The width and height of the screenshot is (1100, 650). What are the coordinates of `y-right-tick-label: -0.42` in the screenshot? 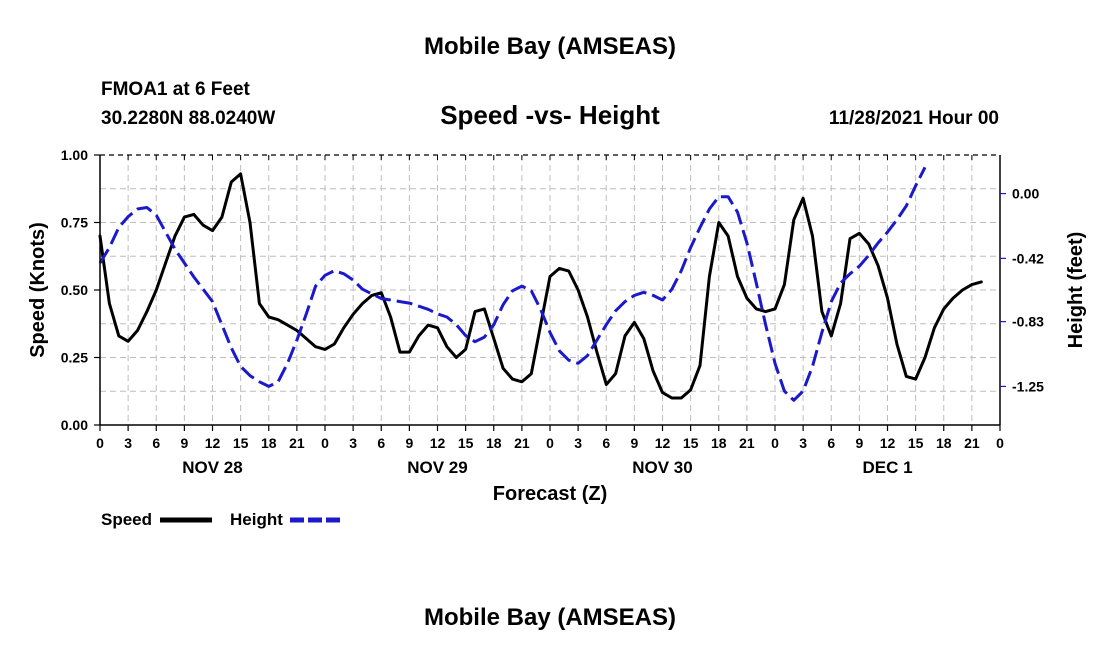 It's located at (1028, 258).